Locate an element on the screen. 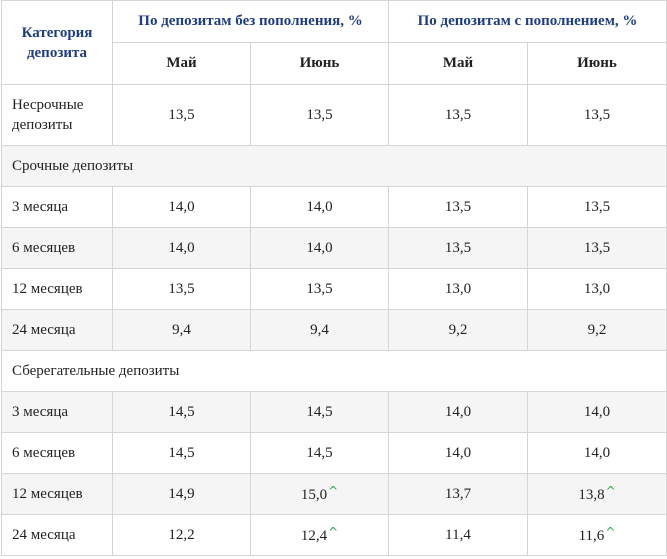 This screenshot has width=667, height=559. section-title: Срочные депозиты is located at coordinates (334, 166).